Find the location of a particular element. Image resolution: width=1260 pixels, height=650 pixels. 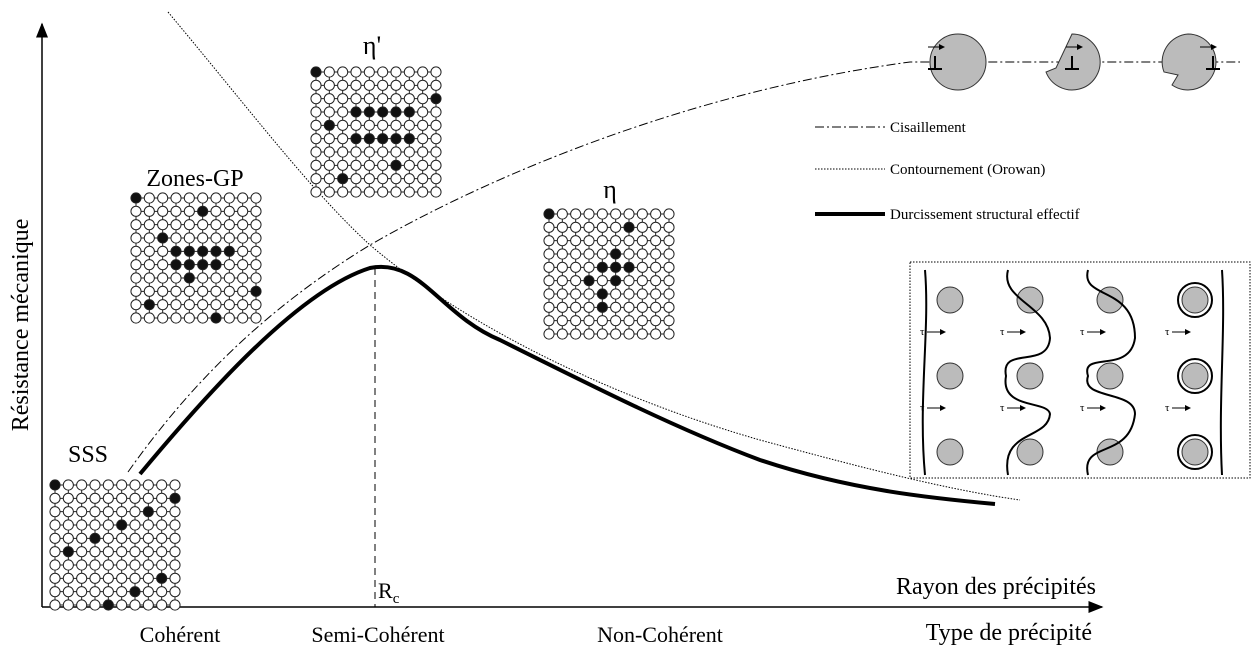

legend-text: Cisaillement is located at coordinates (928, 128).